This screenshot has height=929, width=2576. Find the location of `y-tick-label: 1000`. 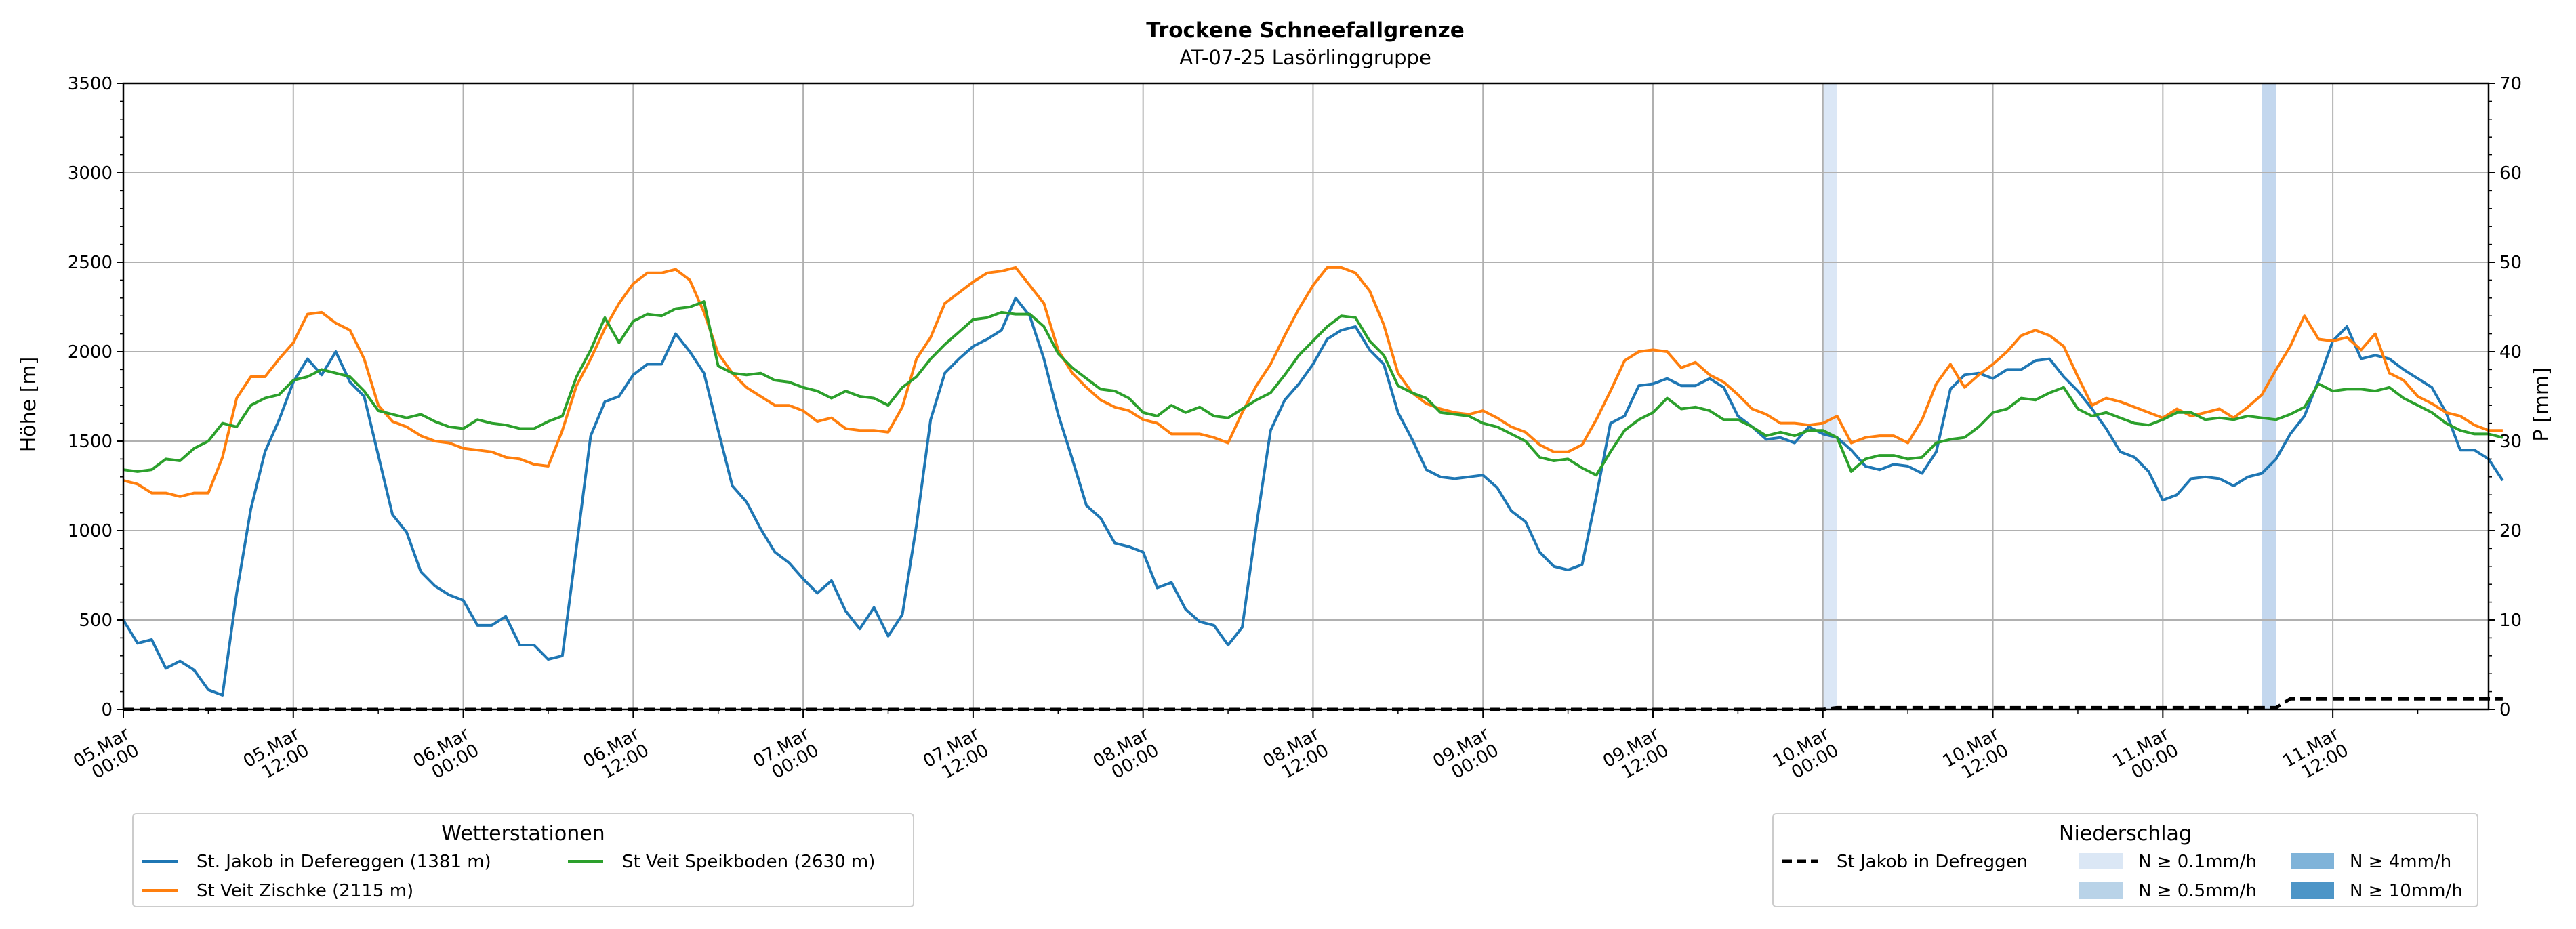

y-tick-label: 1000 is located at coordinates (90, 531).